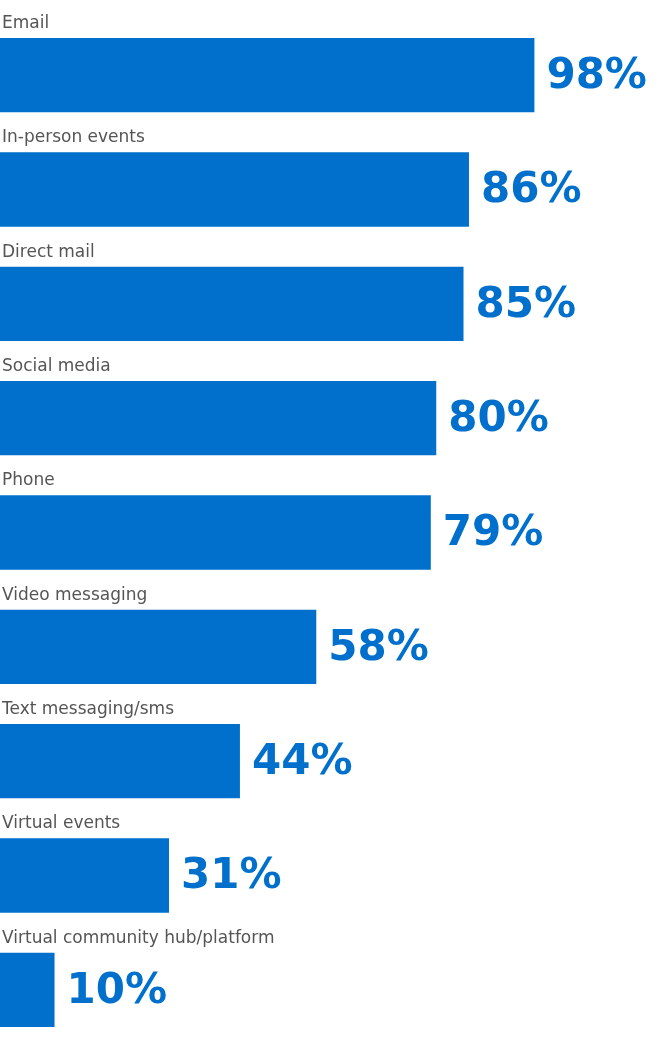 The width and height of the screenshot is (660, 1047). Describe the element at coordinates (498, 417) in the screenshot. I see `data-label: 80%` at that location.